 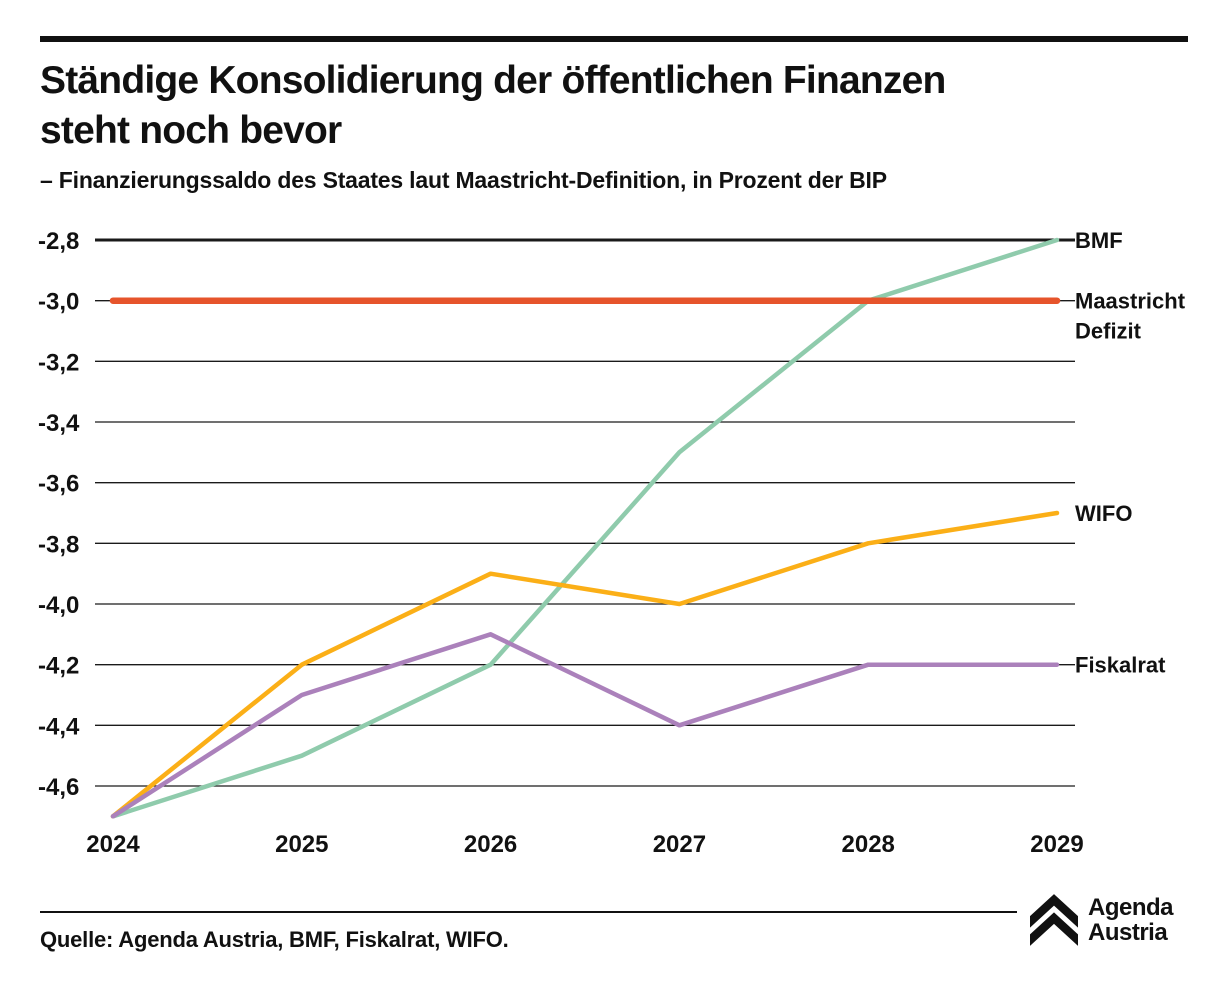 What do you see at coordinates (1103, 513) in the screenshot?
I see `series-label-wifo: WIFO` at bounding box center [1103, 513].